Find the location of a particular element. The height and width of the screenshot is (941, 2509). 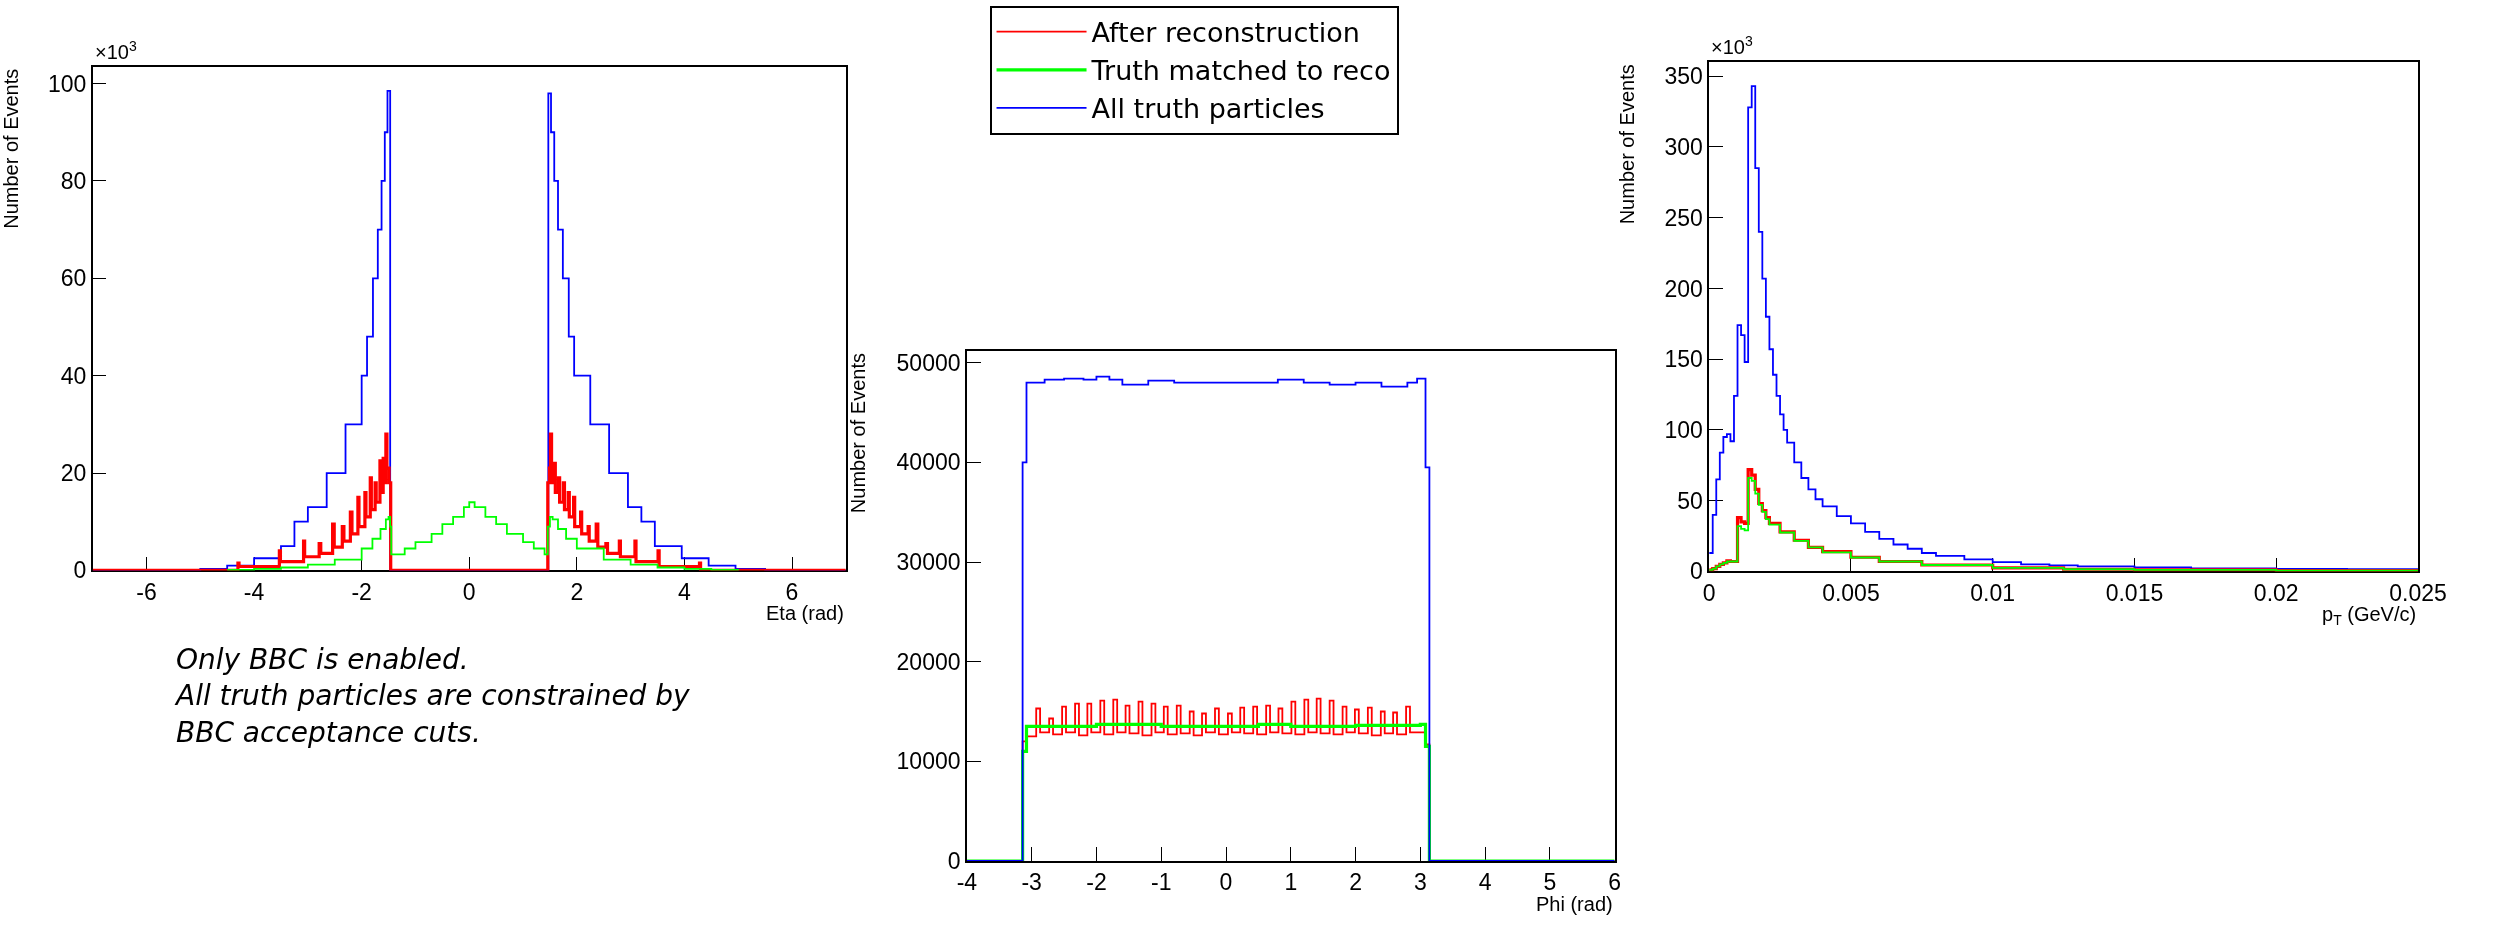

y-tick-label: 350 is located at coordinates (1683, 76).